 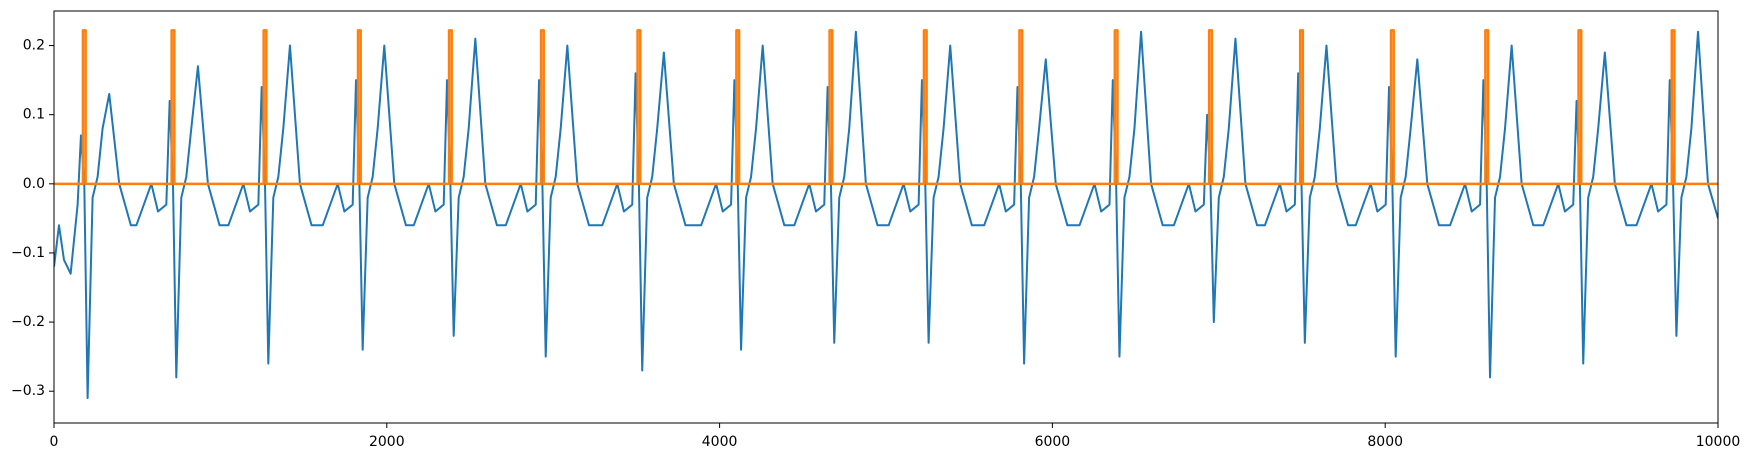 I want to click on x-tick-label: 0, so click(x=54, y=442).